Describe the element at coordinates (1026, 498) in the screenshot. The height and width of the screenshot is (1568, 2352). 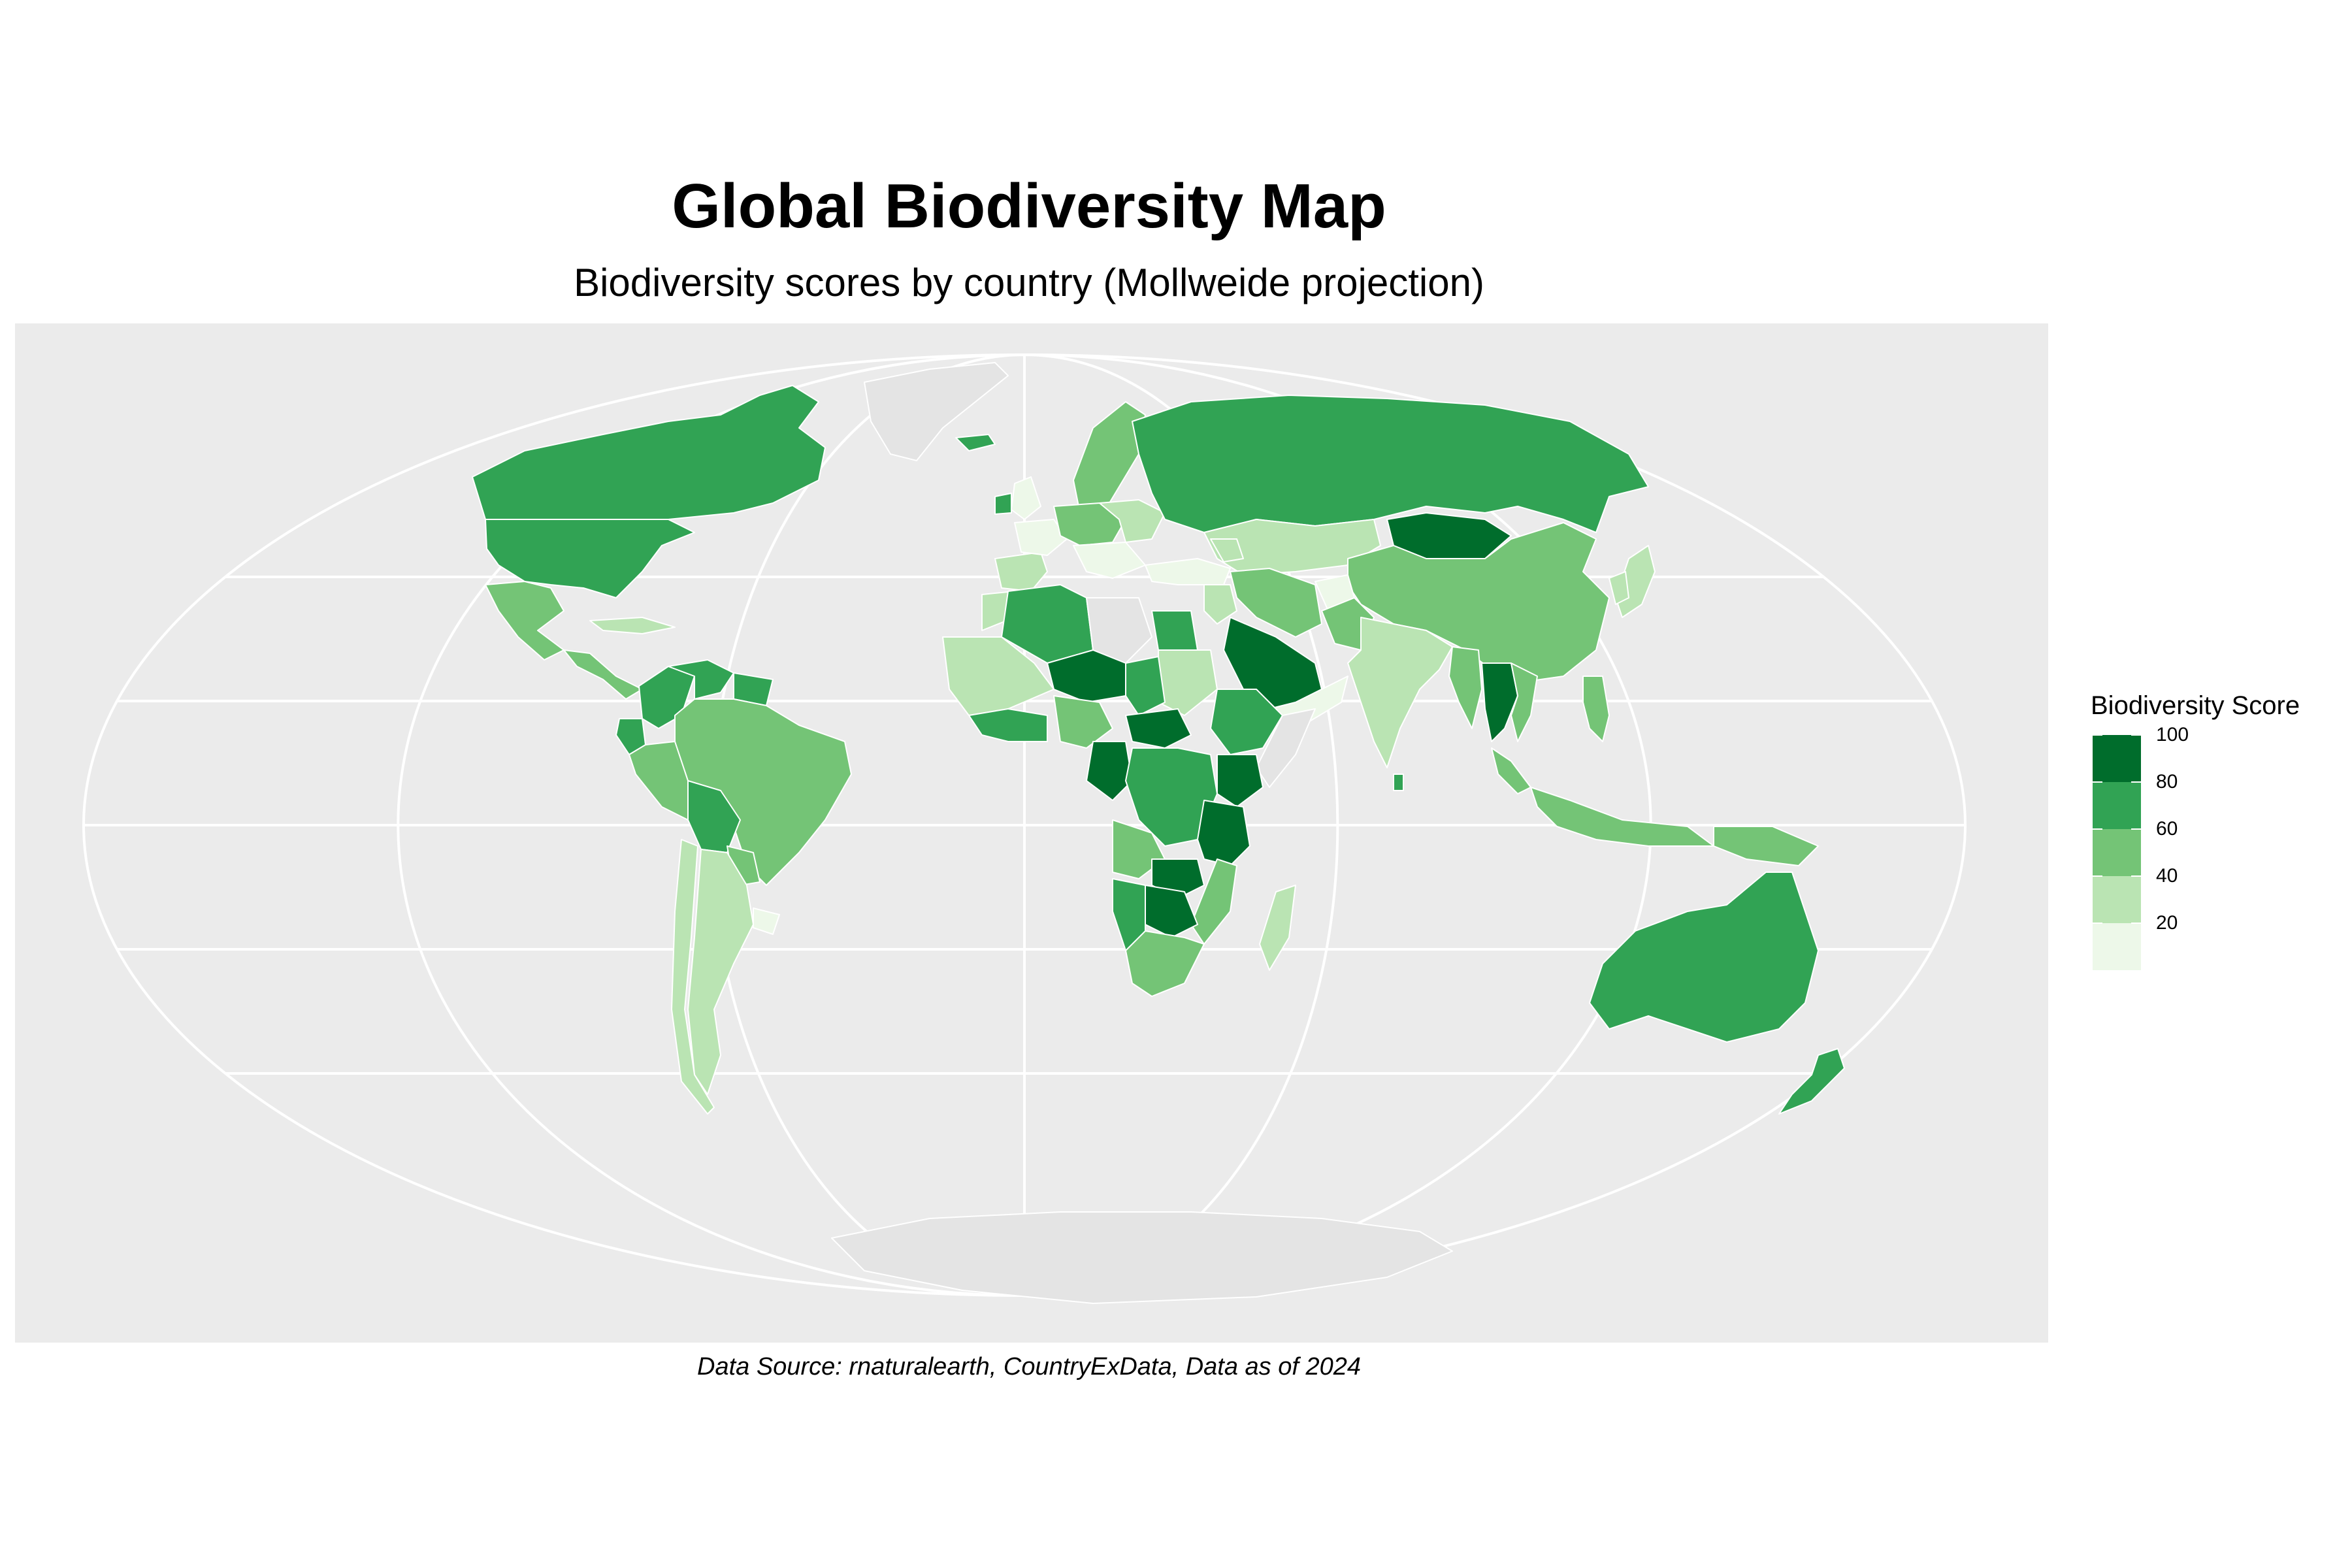
I see `country-united-kingdom: United Kingdom` at that location.